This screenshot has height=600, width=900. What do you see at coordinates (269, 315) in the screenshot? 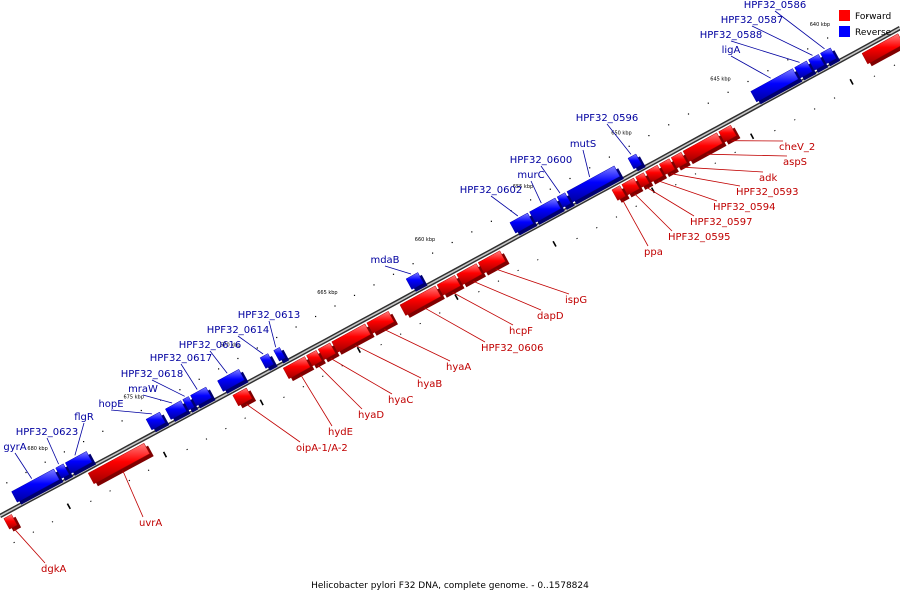
I see `gene-label-hpf32-0613: HPF32_0613` at bounding box center [269, 315].